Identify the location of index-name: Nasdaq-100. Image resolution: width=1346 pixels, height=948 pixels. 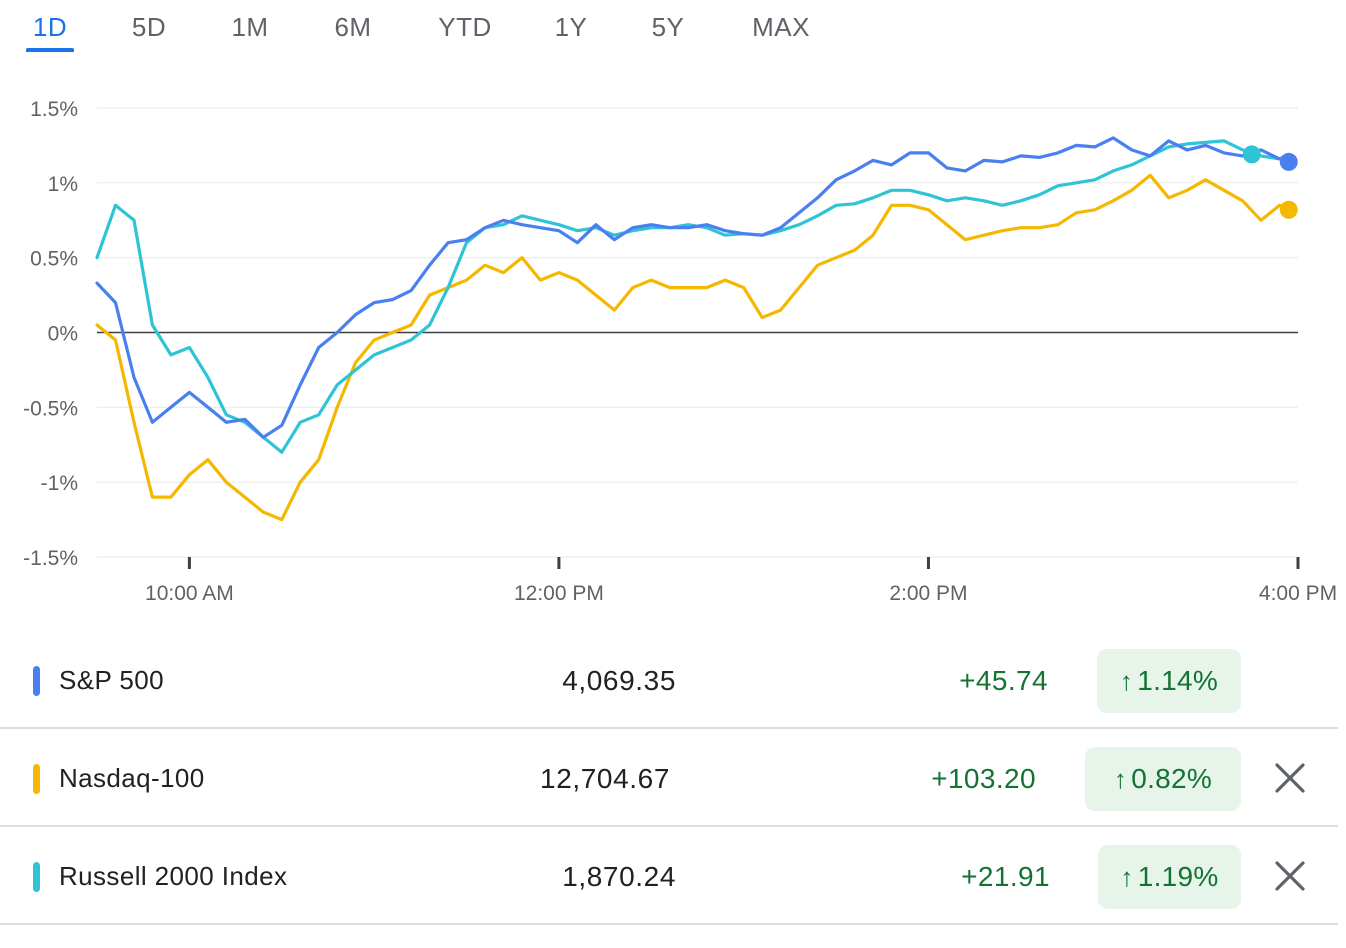
(132, 778).